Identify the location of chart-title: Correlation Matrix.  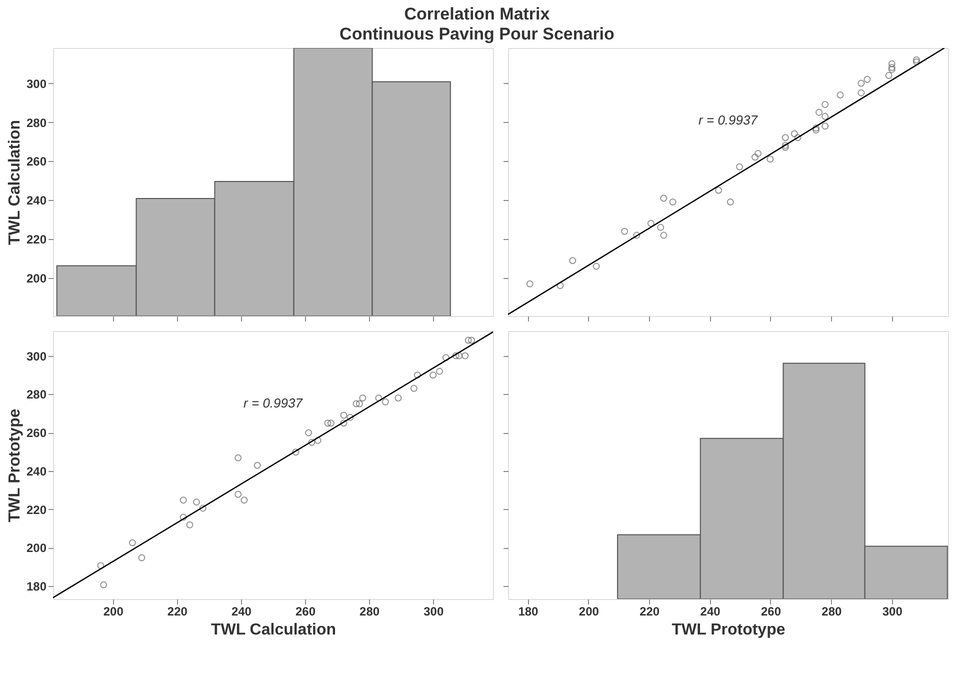
(477, 14).